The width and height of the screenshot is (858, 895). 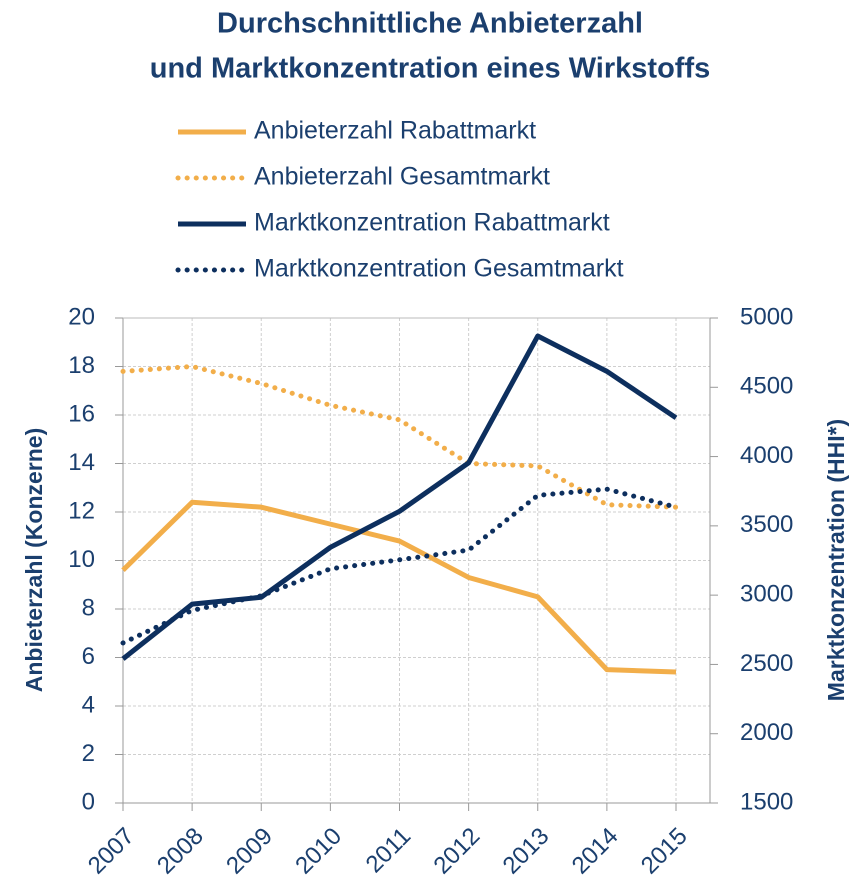 I want to click on x-tick-label: 2014, so click(x=595, y=851).